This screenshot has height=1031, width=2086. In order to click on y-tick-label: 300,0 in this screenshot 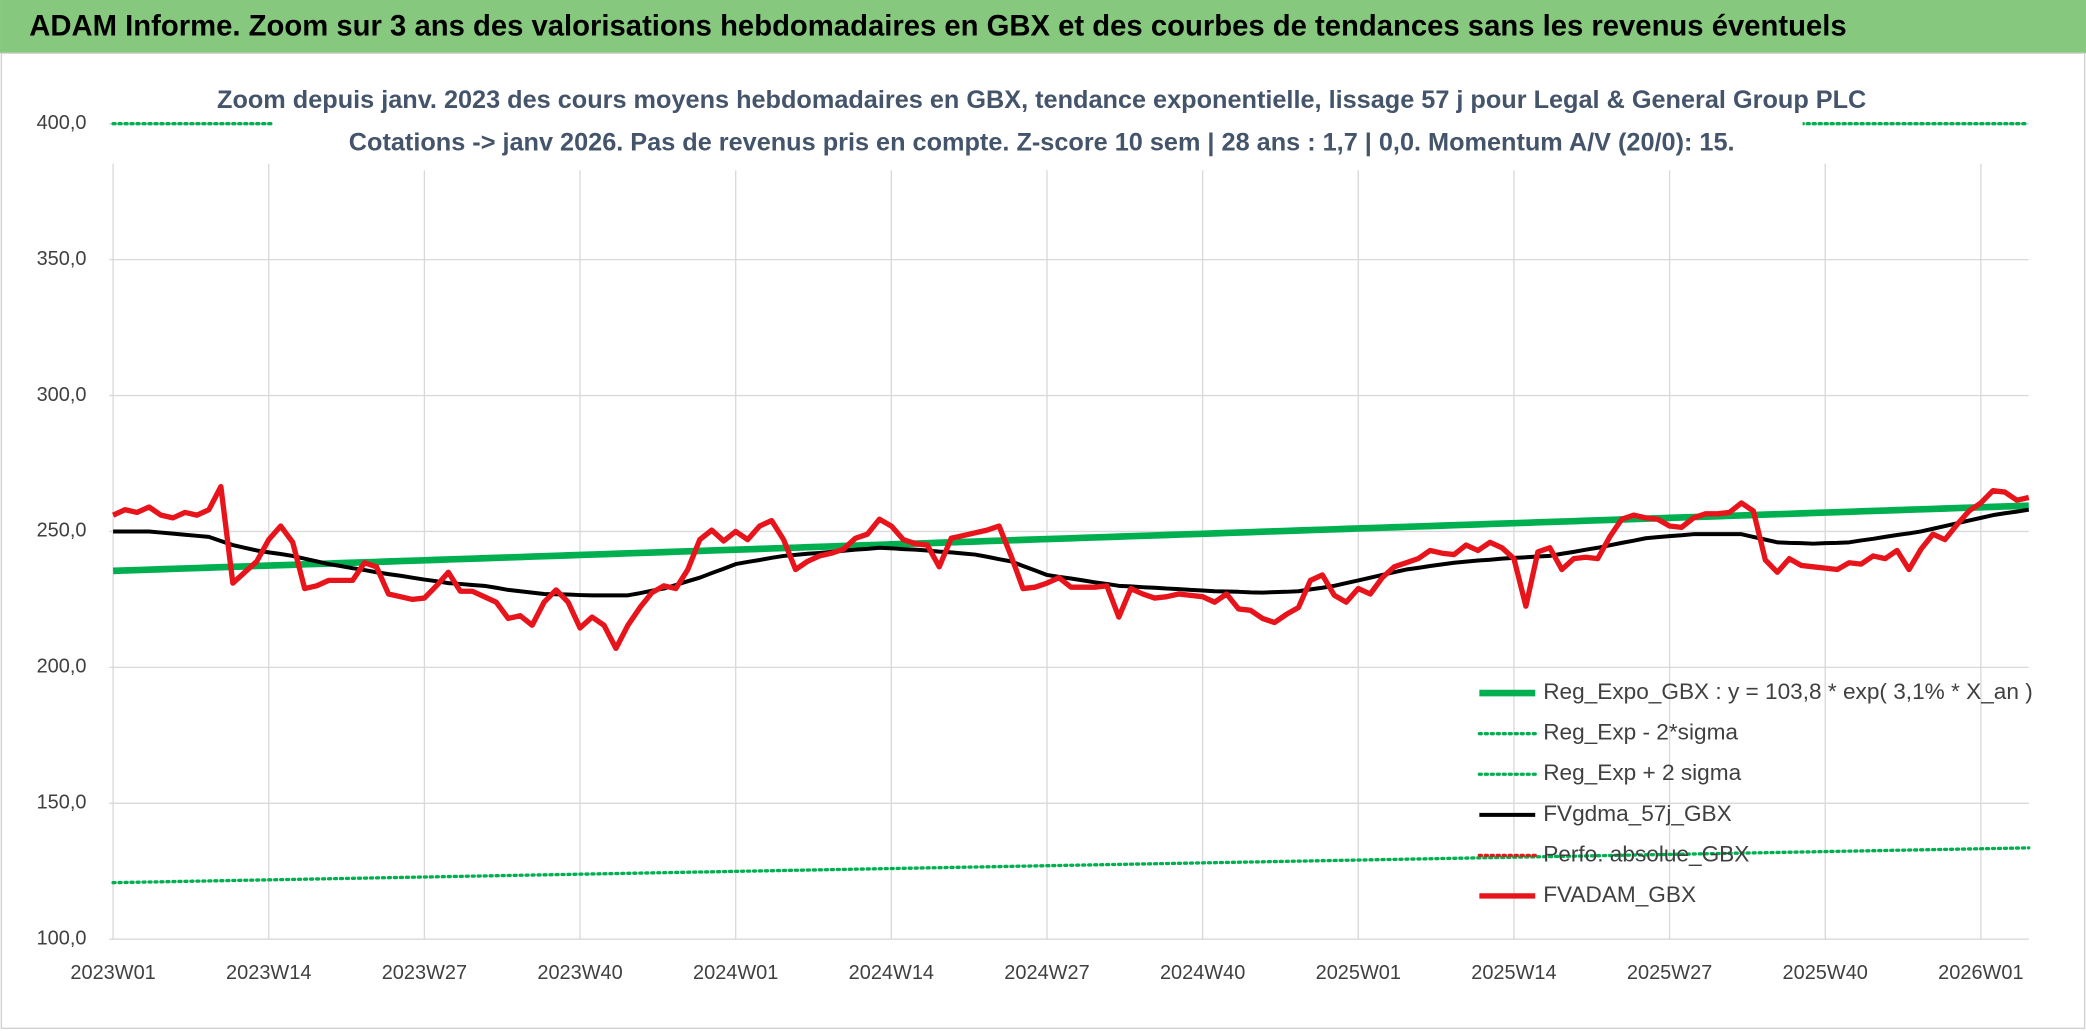, I will do `click(62, 395)`.